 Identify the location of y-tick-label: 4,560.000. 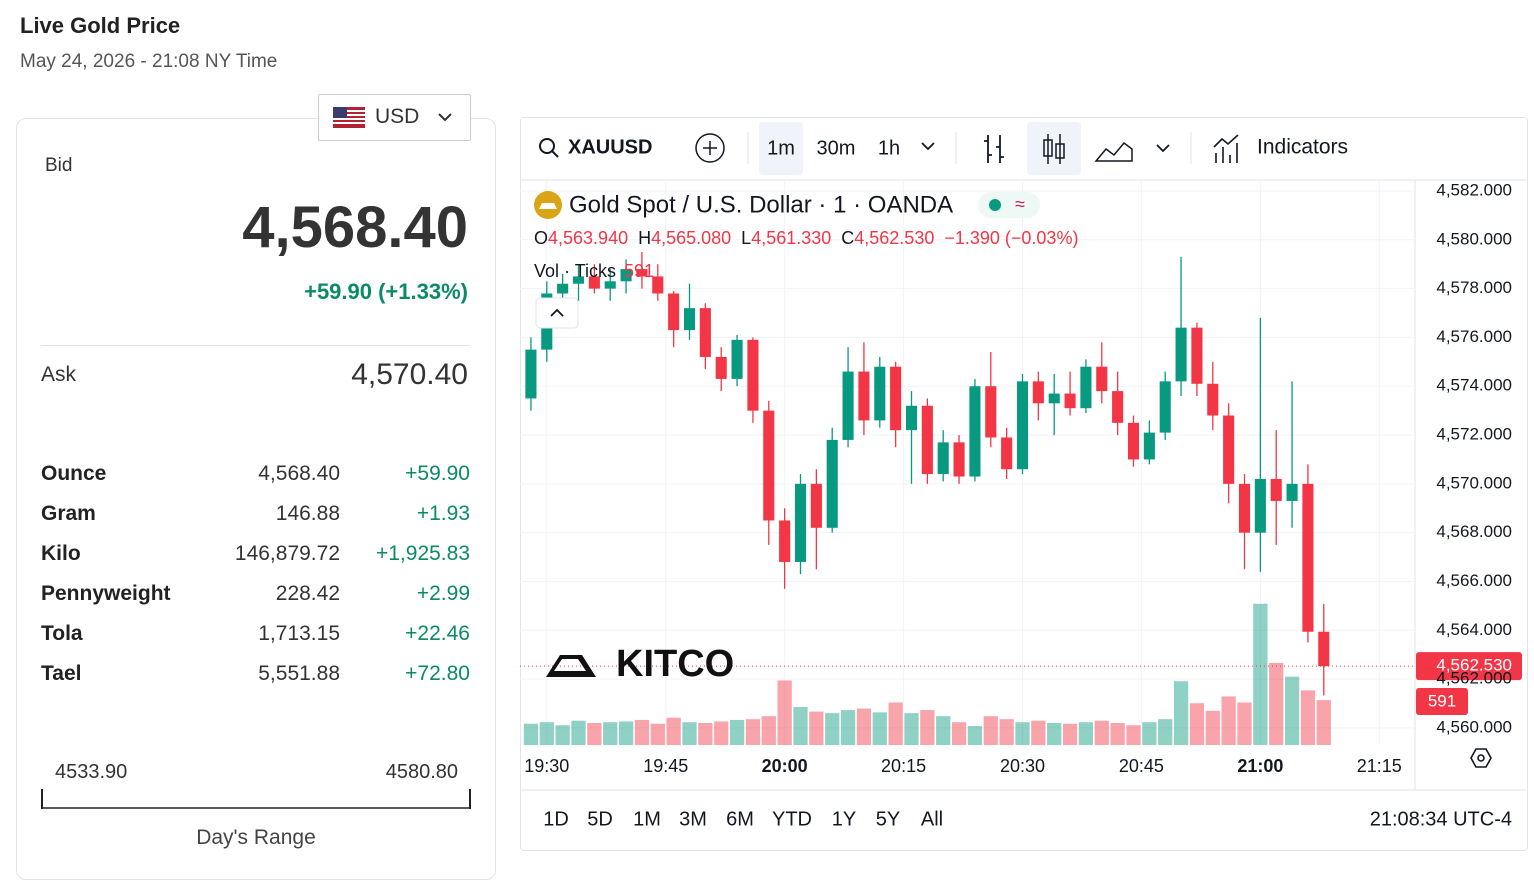
(1474, 726).